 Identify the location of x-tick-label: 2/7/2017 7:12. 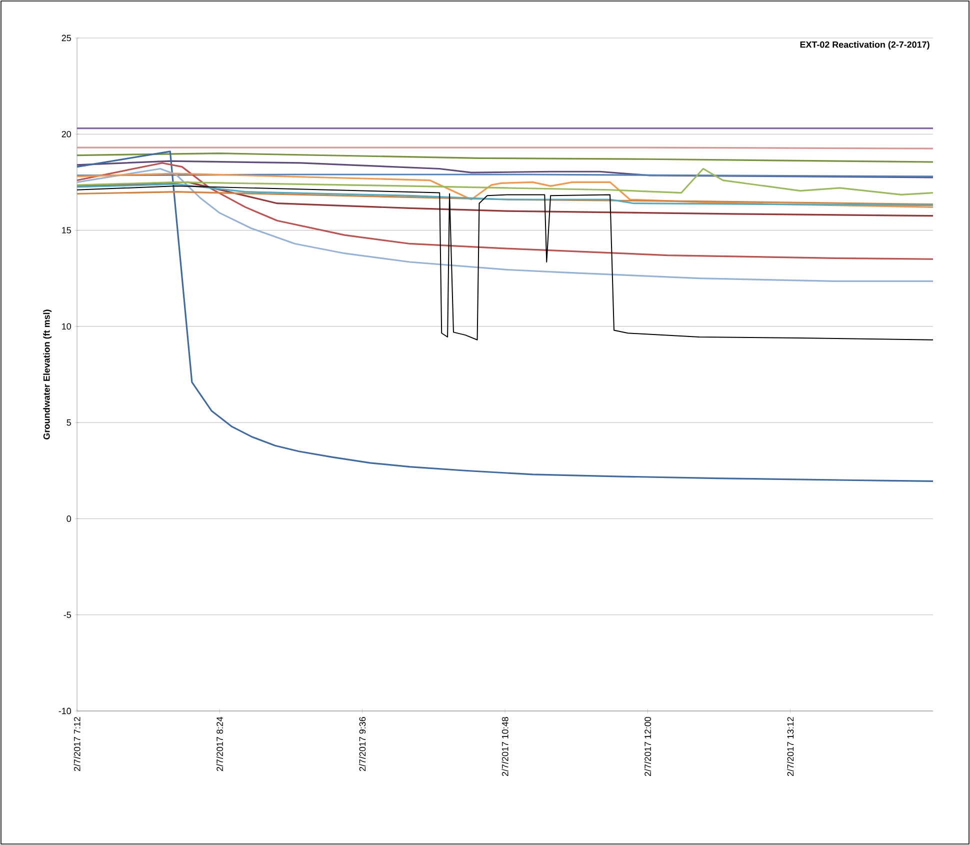
(77, 744).